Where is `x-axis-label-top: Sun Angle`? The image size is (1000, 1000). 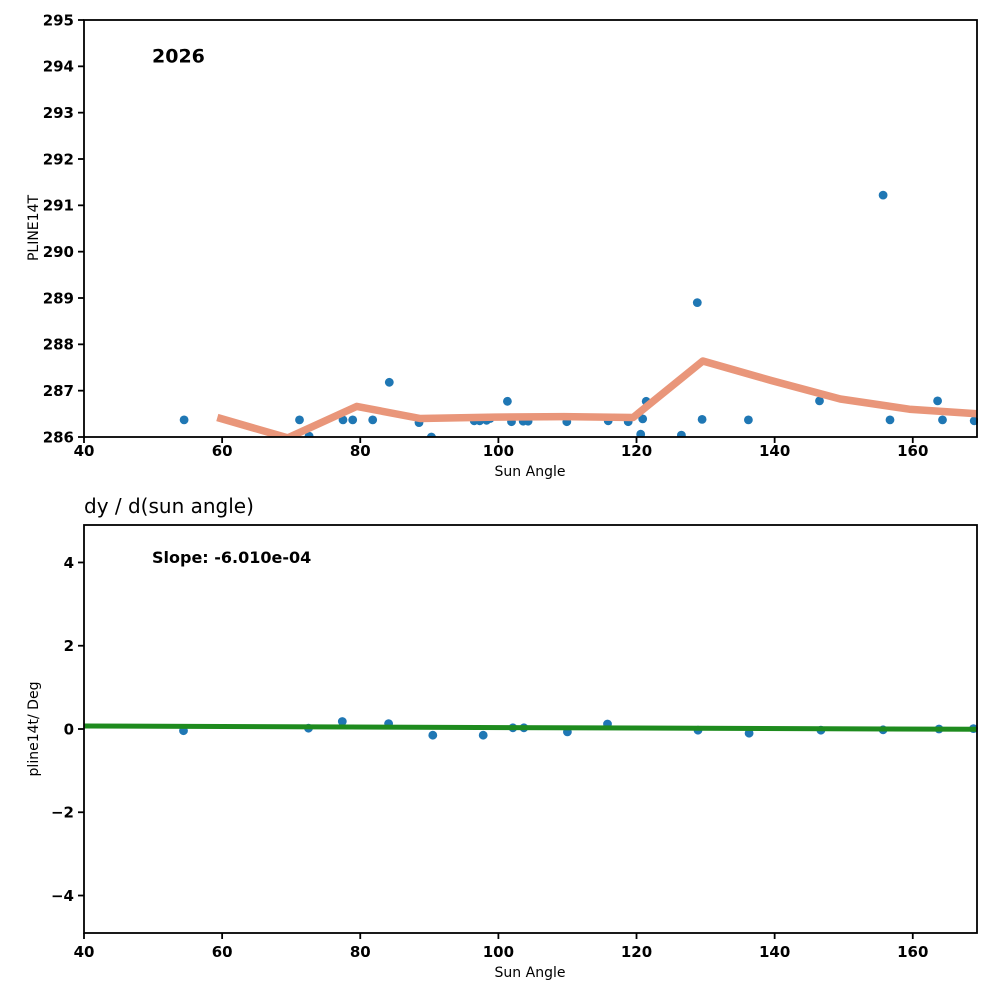
x-axis-label-top: Sun Angle is located at coordinates (530, 472).